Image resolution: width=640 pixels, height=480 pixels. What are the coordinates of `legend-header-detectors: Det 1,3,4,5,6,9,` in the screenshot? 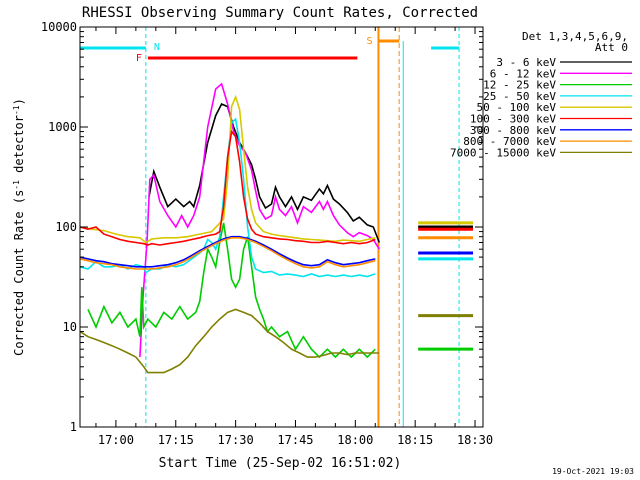 It's located at (575, 36).